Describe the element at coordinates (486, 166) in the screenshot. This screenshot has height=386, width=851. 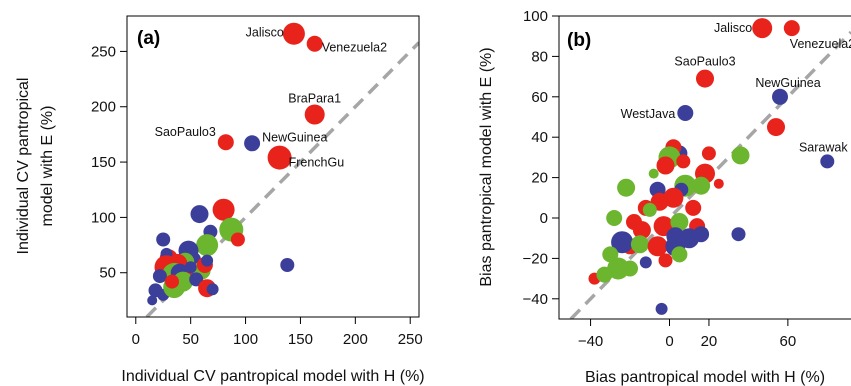
I see `panel-b-y-axis-title: Bias pantropical model with E (%)` at that location.